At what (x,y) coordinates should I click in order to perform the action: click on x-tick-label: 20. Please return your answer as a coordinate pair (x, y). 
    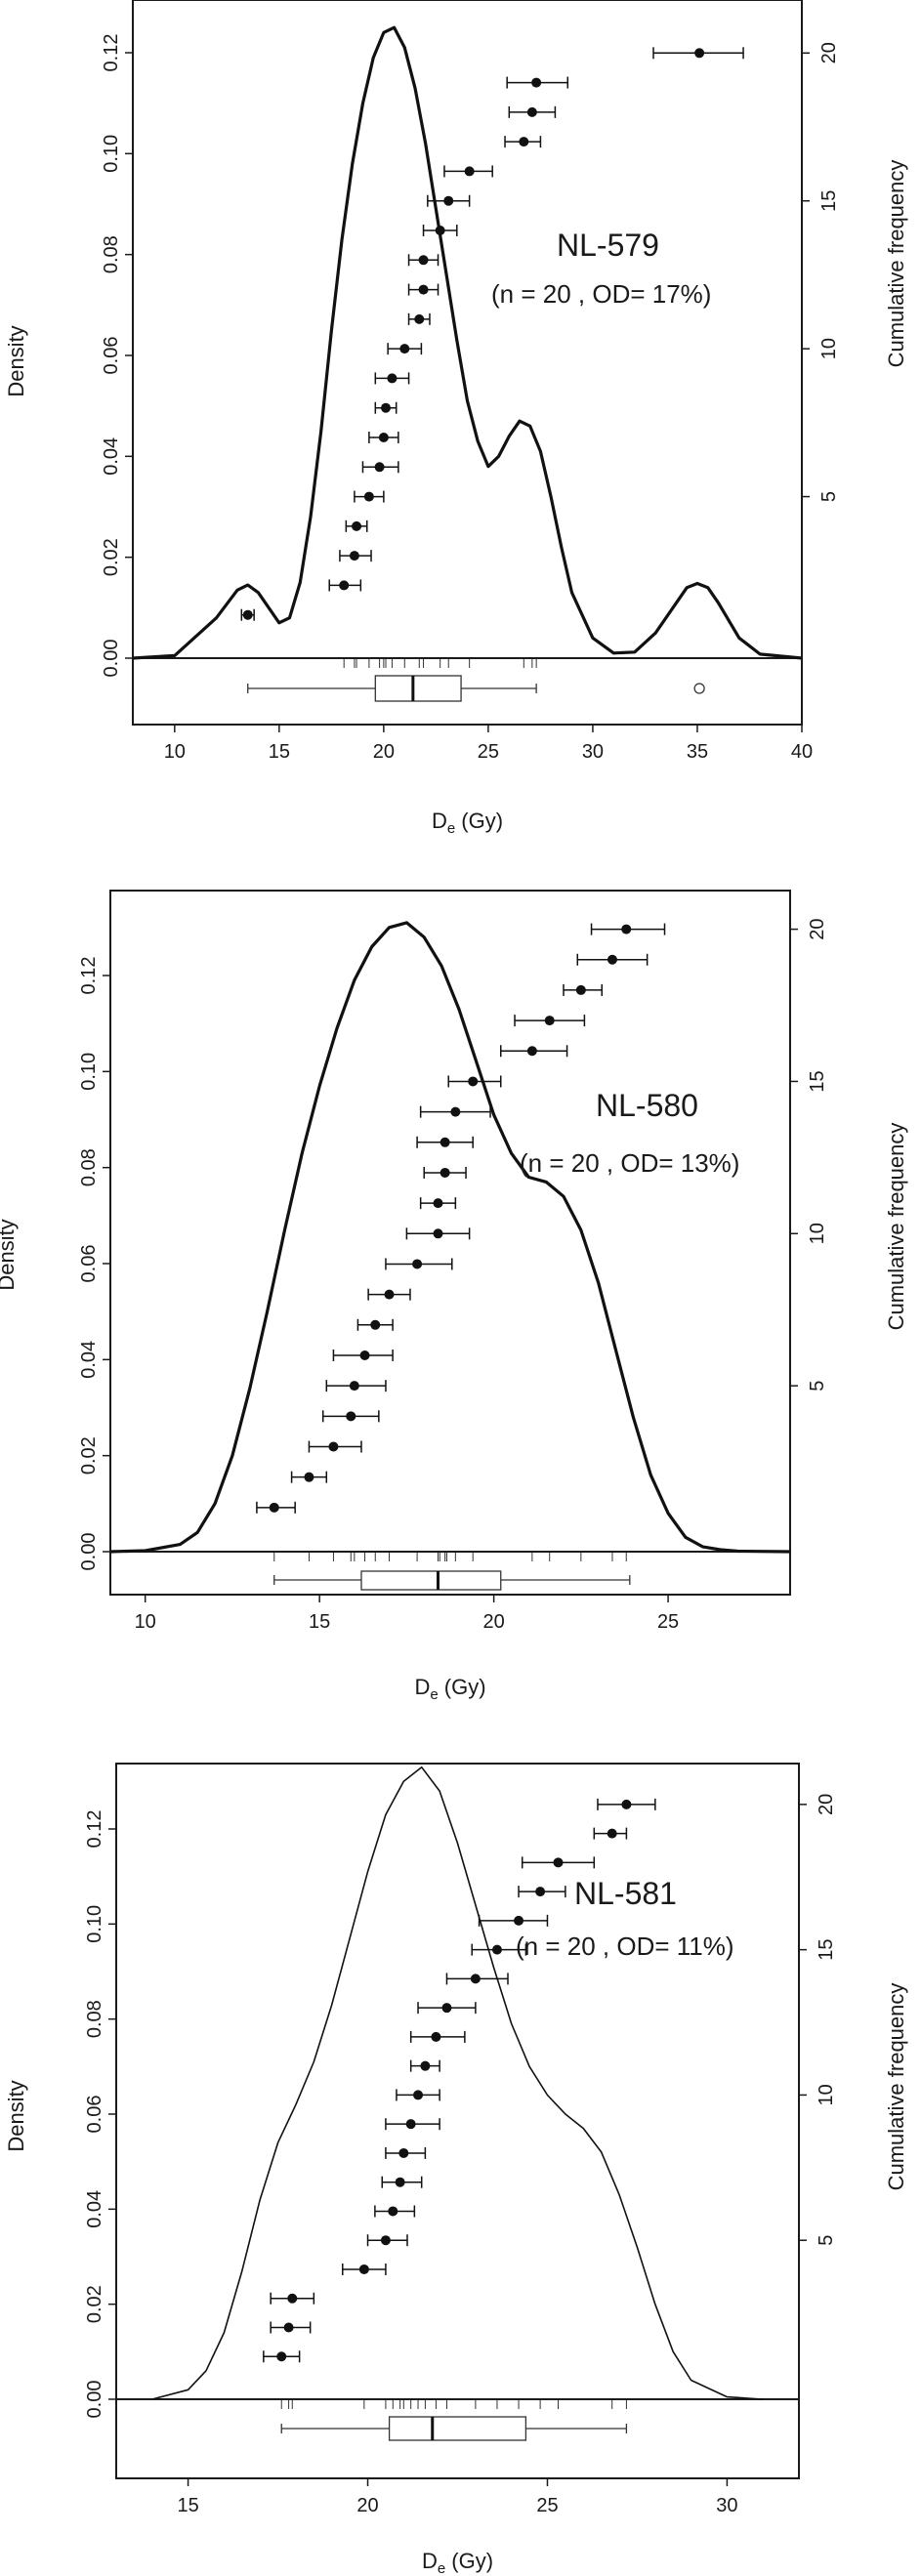
    Looking at the image, I should click on (493, 1622).